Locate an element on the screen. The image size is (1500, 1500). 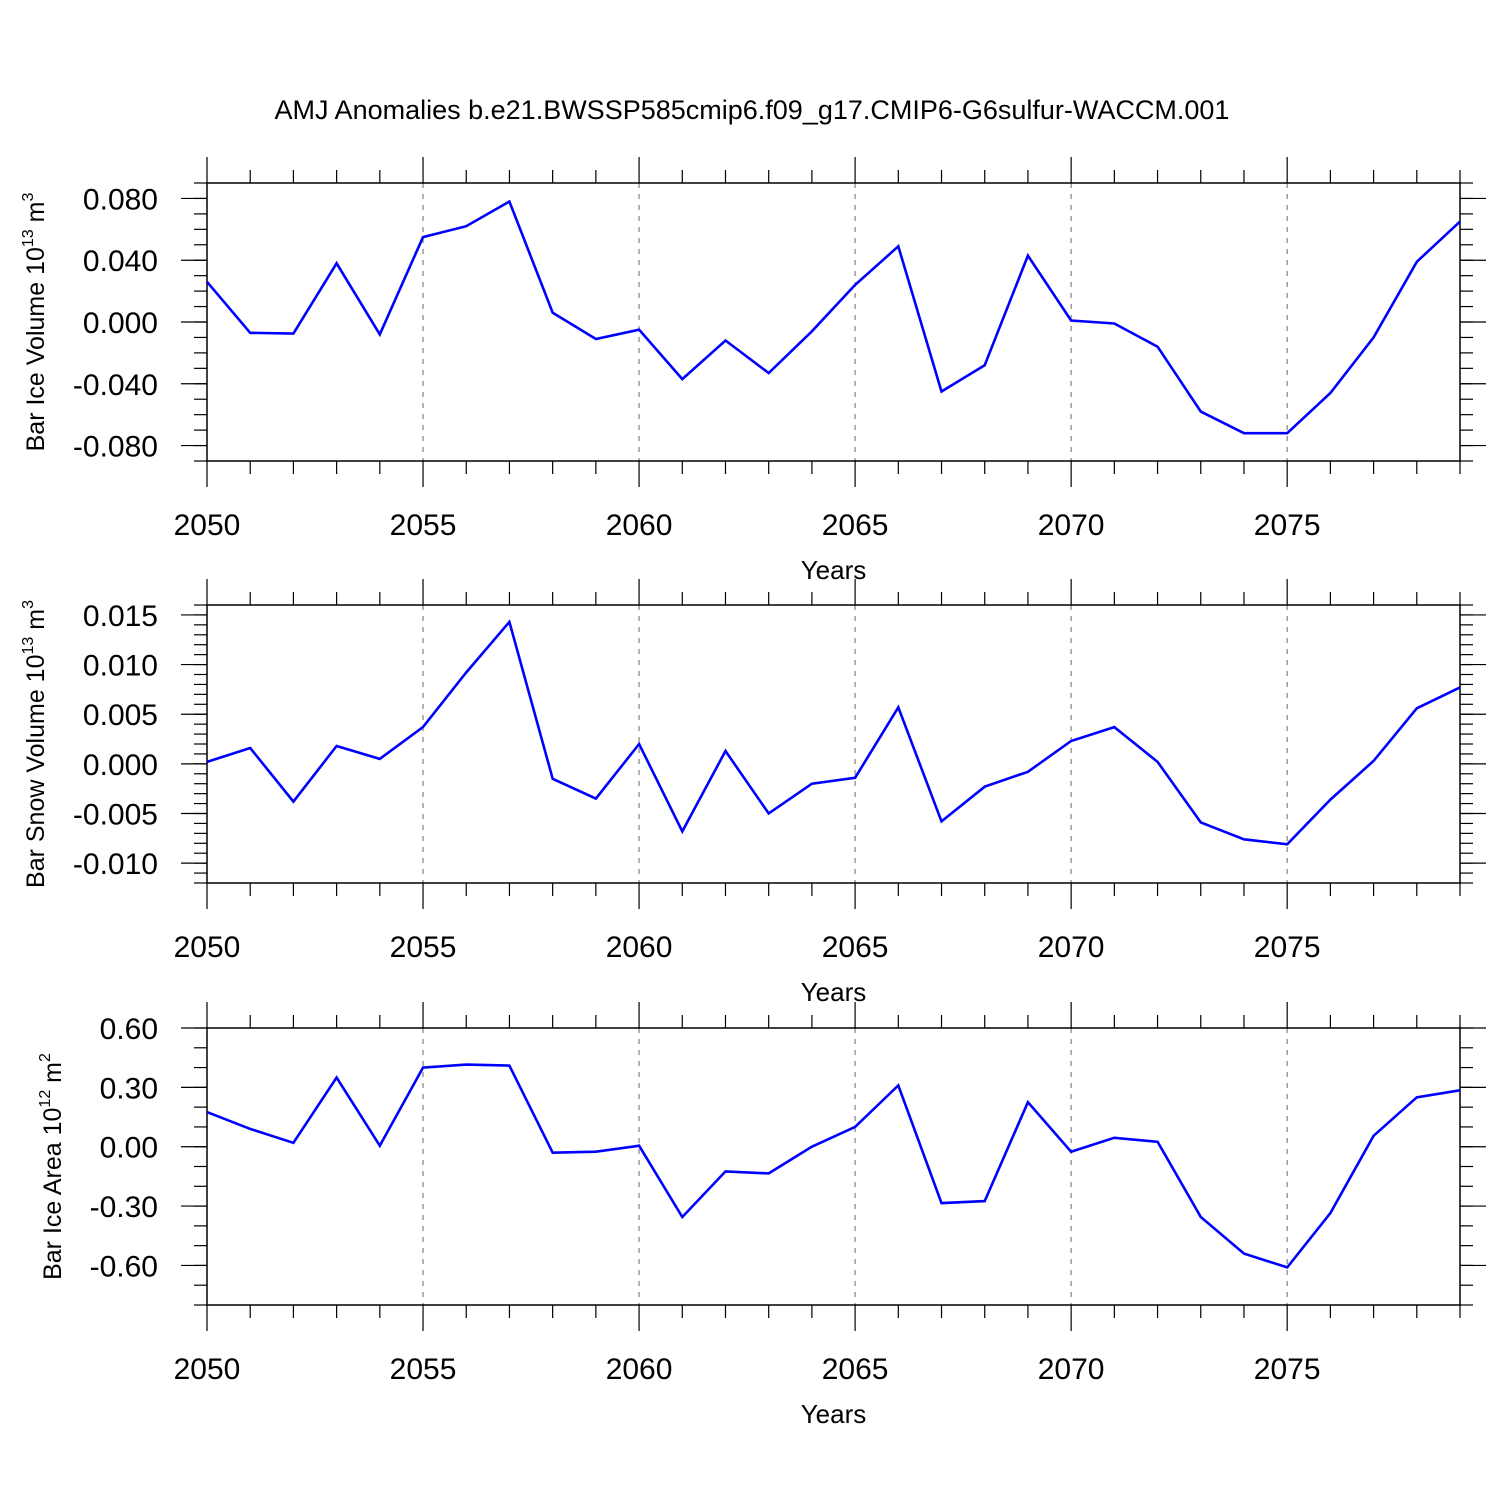
y-axis-title: Bar Snow Volume 1013 m3 is located at coordinates (35, 744).